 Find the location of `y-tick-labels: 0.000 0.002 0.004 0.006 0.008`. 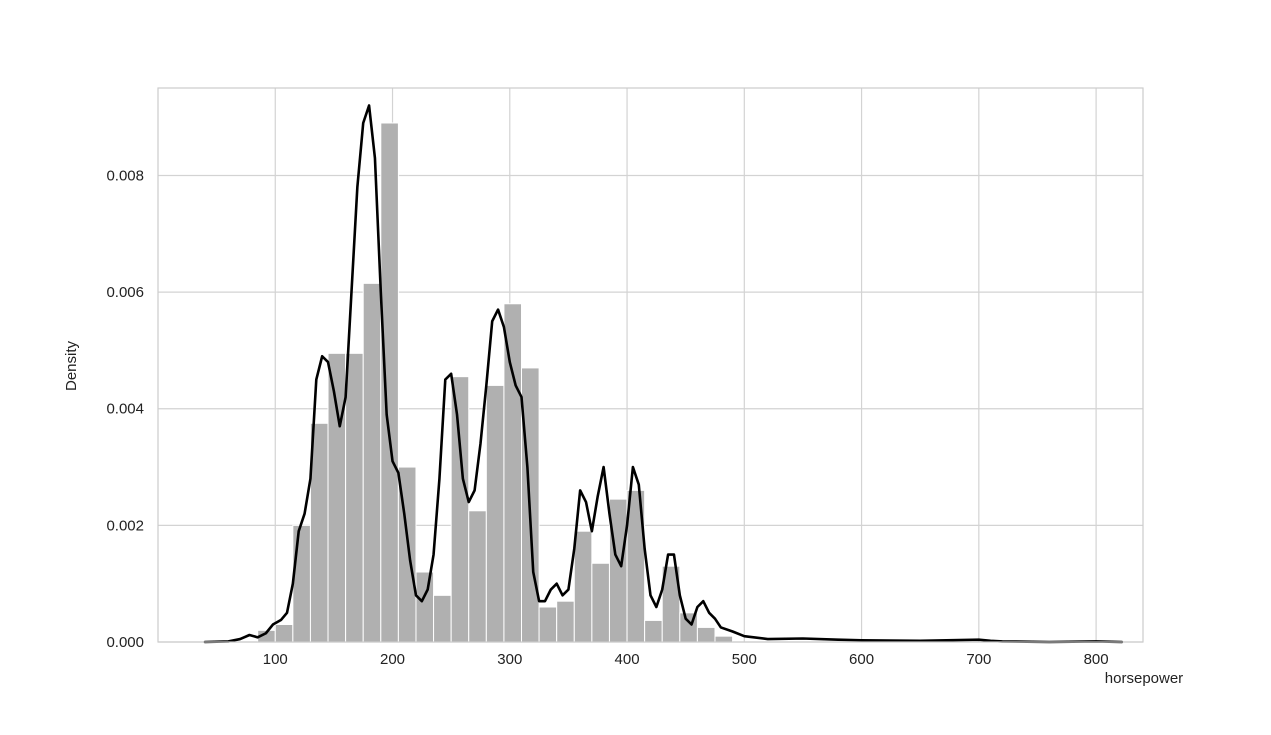

y-tick-labels: 0.000 0.002 0.004 0.006 0.008 is located at coordinates (125, 409).